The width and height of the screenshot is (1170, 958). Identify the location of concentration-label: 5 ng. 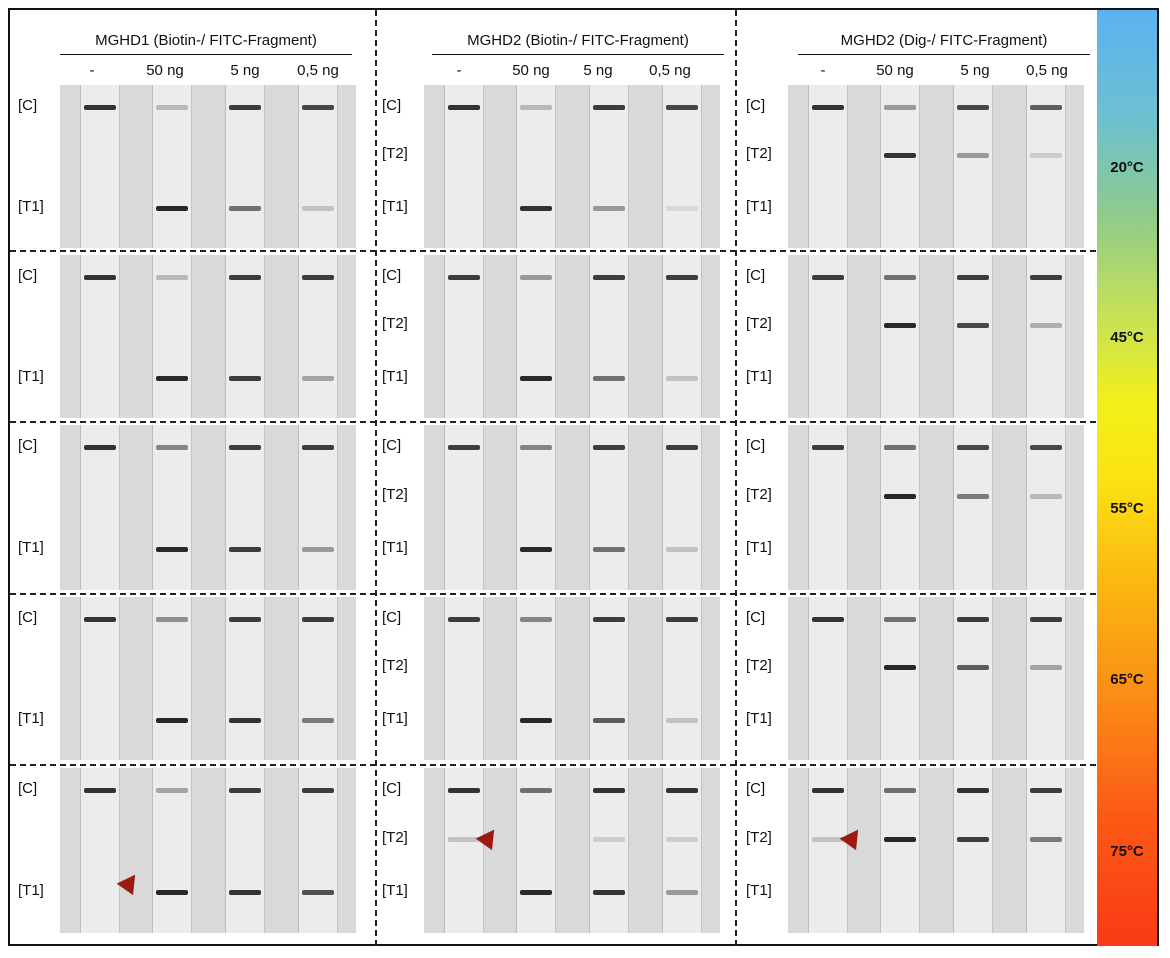
(975, 70).